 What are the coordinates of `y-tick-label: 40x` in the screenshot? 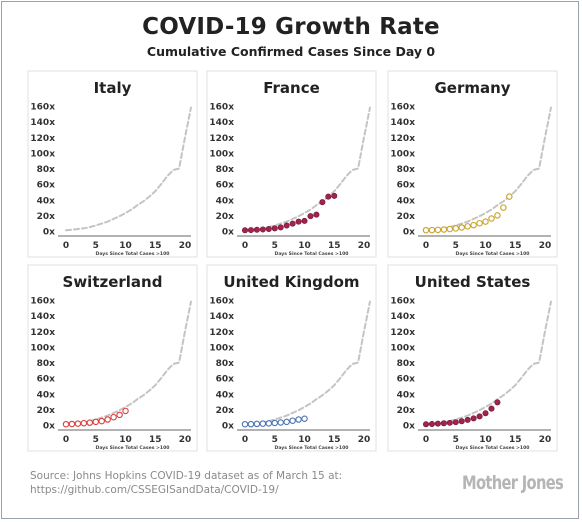 It's located at (406, 395).